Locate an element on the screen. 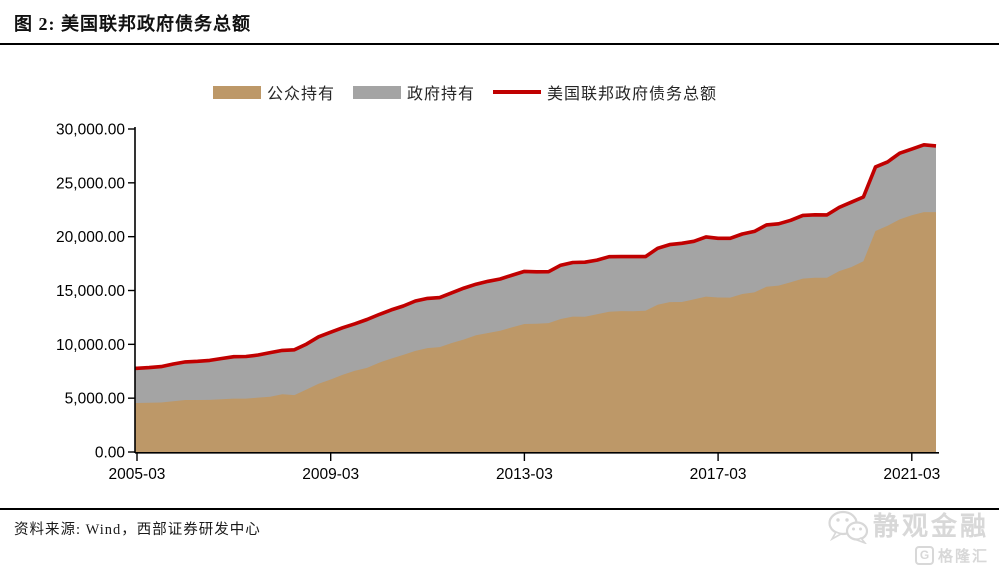 The height and width of the screenshot is (571, 999). legend-item-public: 公众持有 is located at coordinates (274, 92).